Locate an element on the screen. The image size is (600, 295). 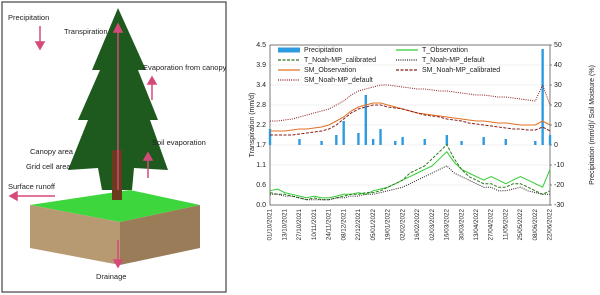
diagram-label: Soil evaporation is located at coordinates (179, 142).